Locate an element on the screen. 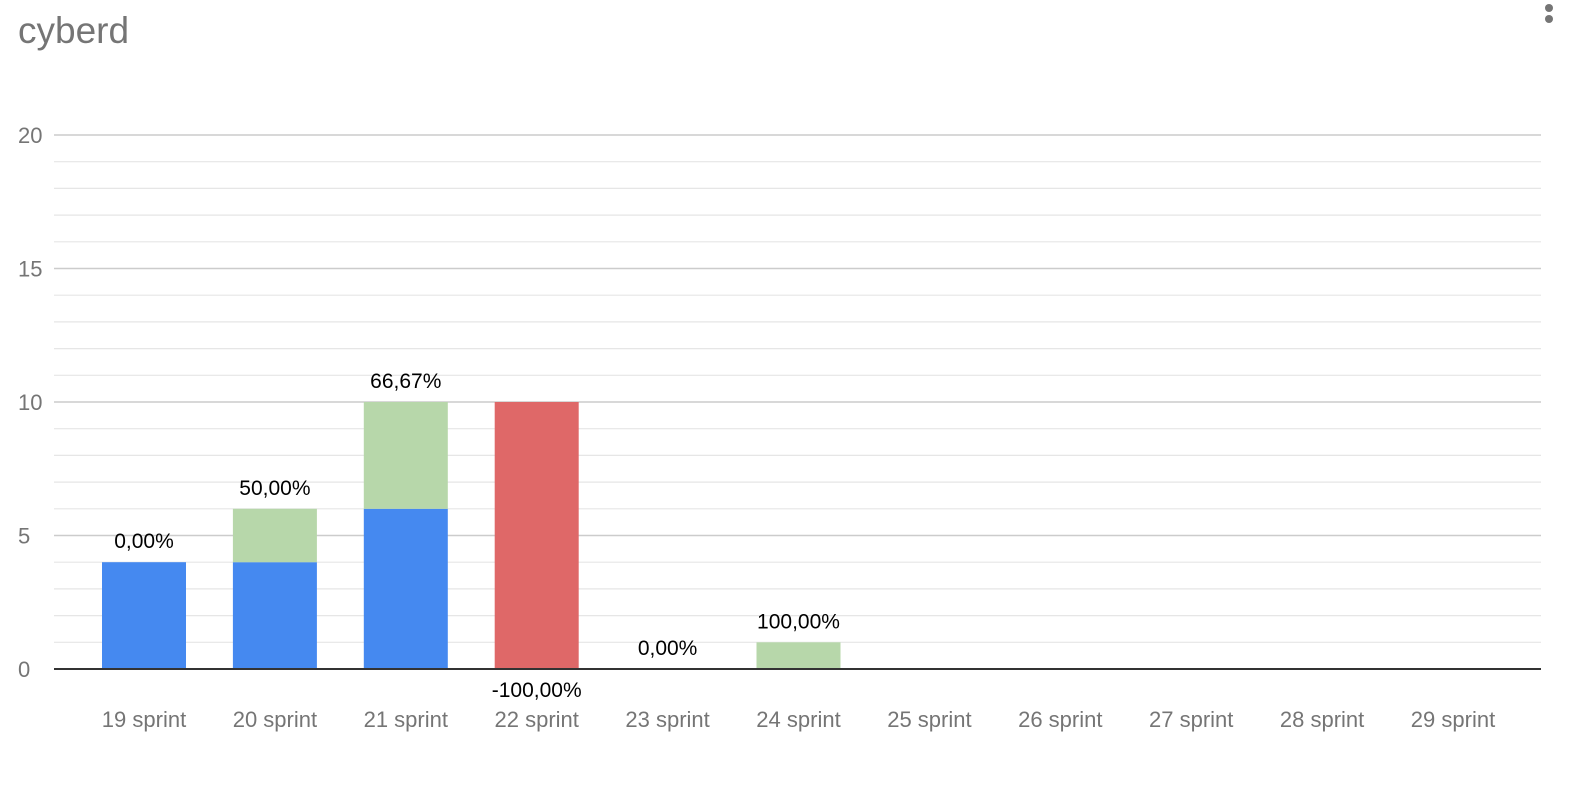  y-tick-label: 15 is located at coordinates (30, 269).